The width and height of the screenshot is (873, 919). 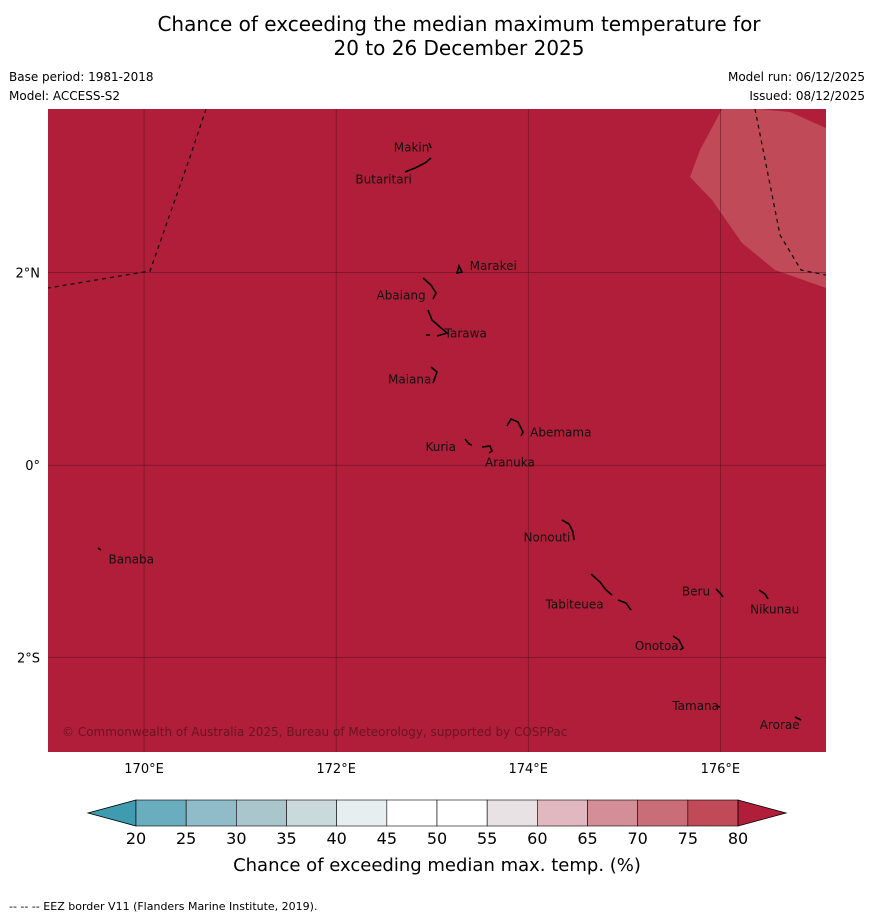 What do you see at coordinates (678, 643) in the screenshot?
I see `island-onotoa` at bounding box center [678, 643].